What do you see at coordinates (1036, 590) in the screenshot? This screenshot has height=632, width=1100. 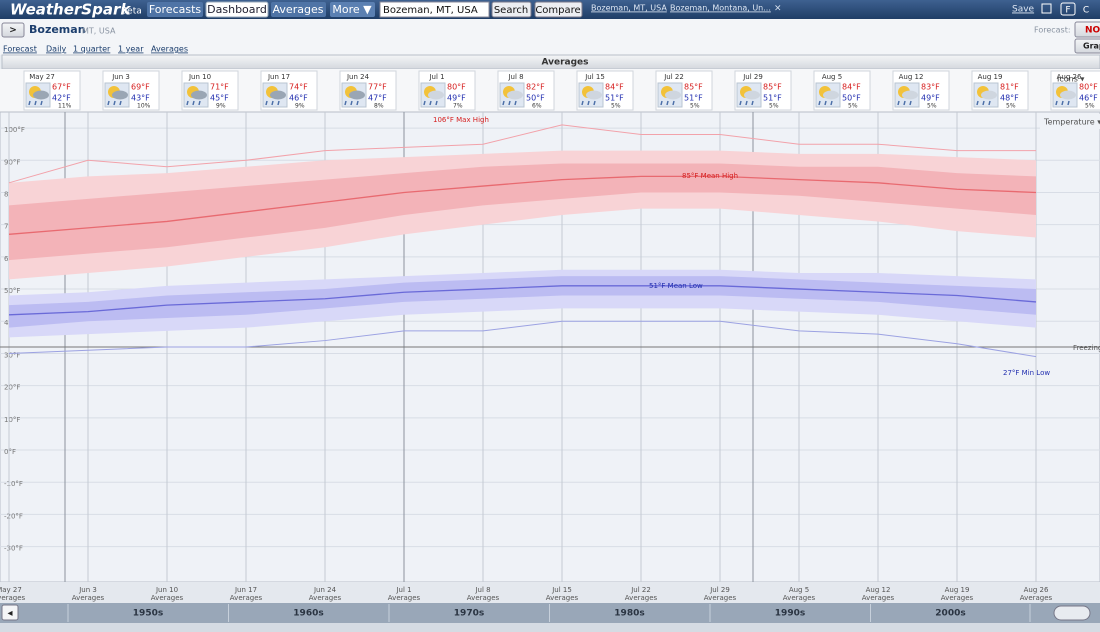 I see `x-tick-label: Aug 26` at bounding box center [1036, 590].